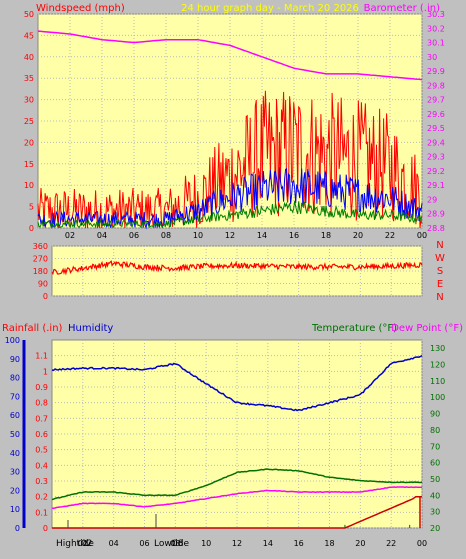 The width and height of the screenshot is (466, 559). What do you see at coordinates (43, 284) in the screenshot?
I see `direction-y-tick-label: 90` at bounding box center [43, 284].